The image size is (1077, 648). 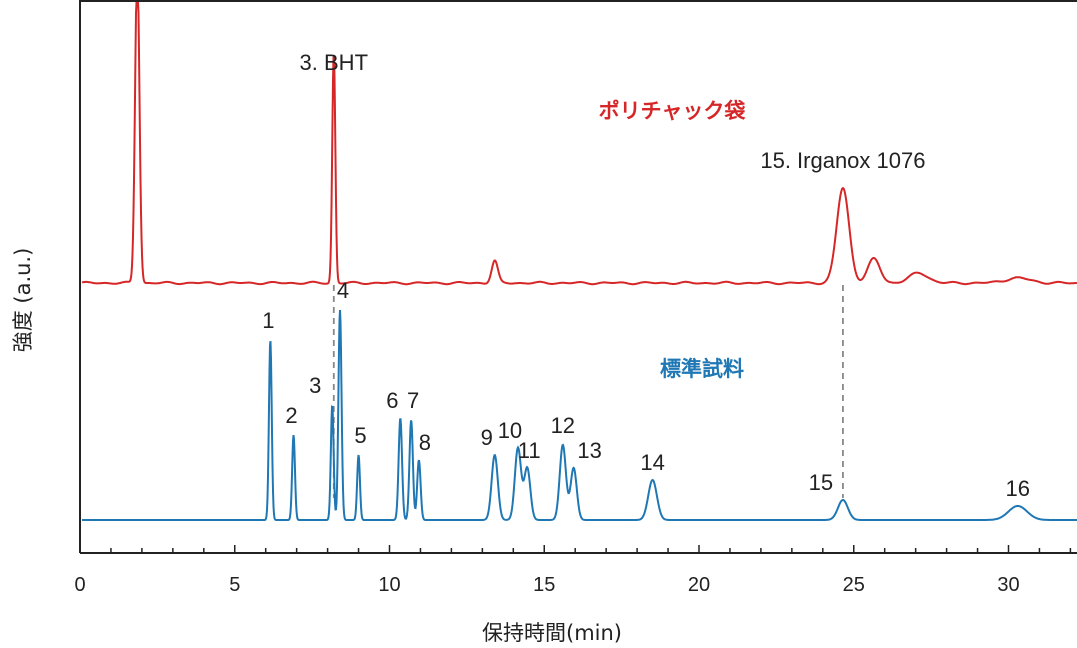 What do you see at coordinates (291, 415) in the screenshot?
I see `peak-label: 2` at bounding box center [291, 415].